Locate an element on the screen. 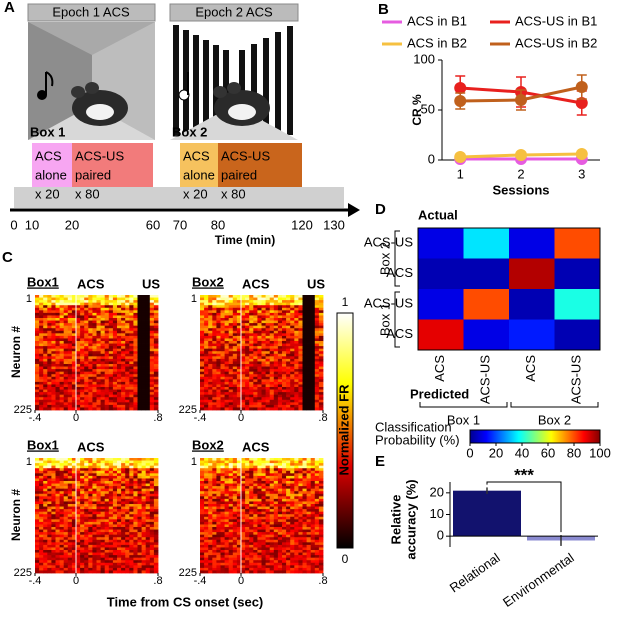 The width and height of the screenshot is (617, 618). phase-text: x 20 is located at coordinates (195, 193).